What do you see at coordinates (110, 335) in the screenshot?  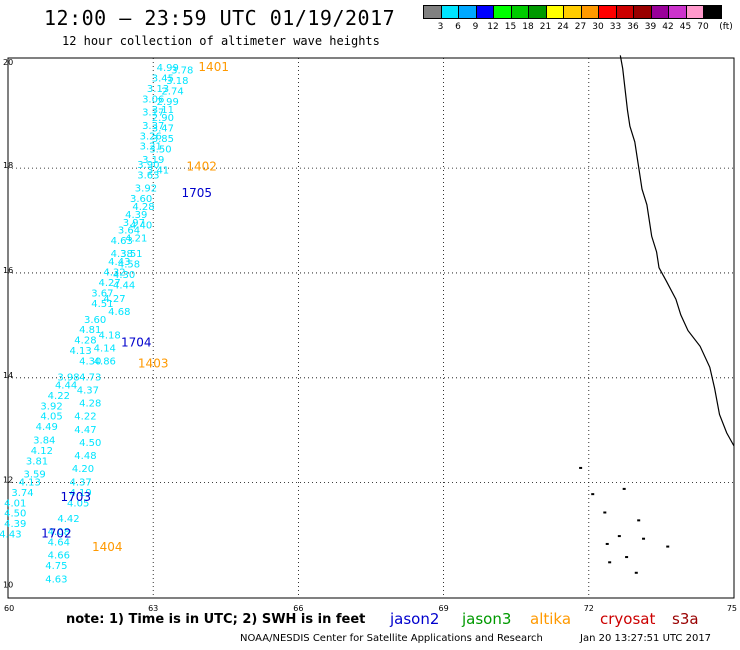 I see `wave-height-label: 4.18` at bounding box center [110, 335].